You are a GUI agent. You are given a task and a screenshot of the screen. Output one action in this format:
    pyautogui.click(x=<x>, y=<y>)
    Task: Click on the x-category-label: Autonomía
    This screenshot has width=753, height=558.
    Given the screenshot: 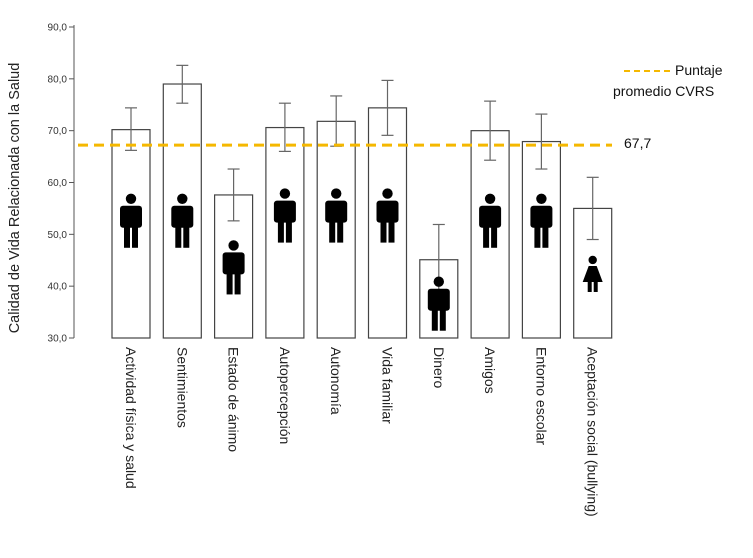 What is the action you would take?
    pyautogui.click(x=336, y=381)
    